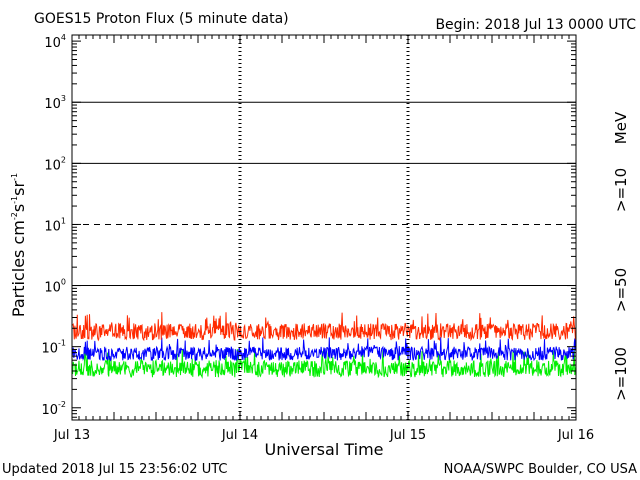 The image size is (640, 480). What do you see at coordinates (535, 25) in the screenshot?
I see `begin-date: Begin: 2018 Jul 13 0000 UTC` at bounding box center [535, 25].